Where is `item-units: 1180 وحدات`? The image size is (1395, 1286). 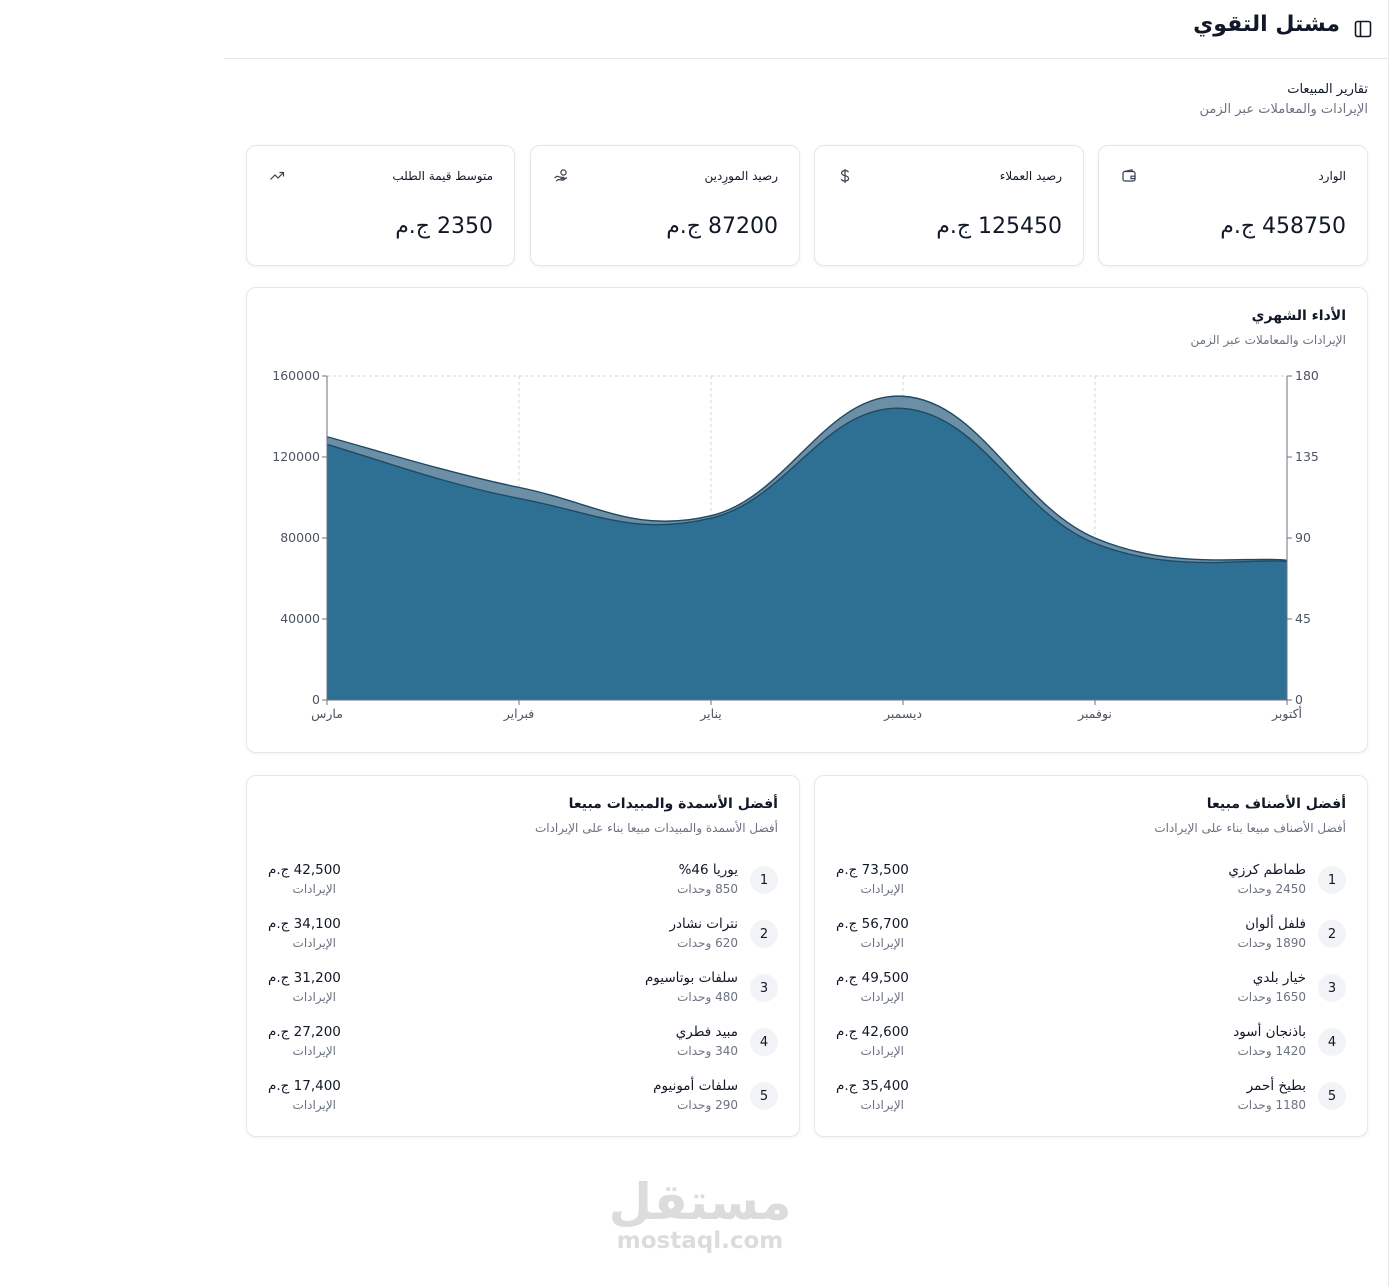
item-units: 1180 وحدات is located at coordinates (1271, 1105).